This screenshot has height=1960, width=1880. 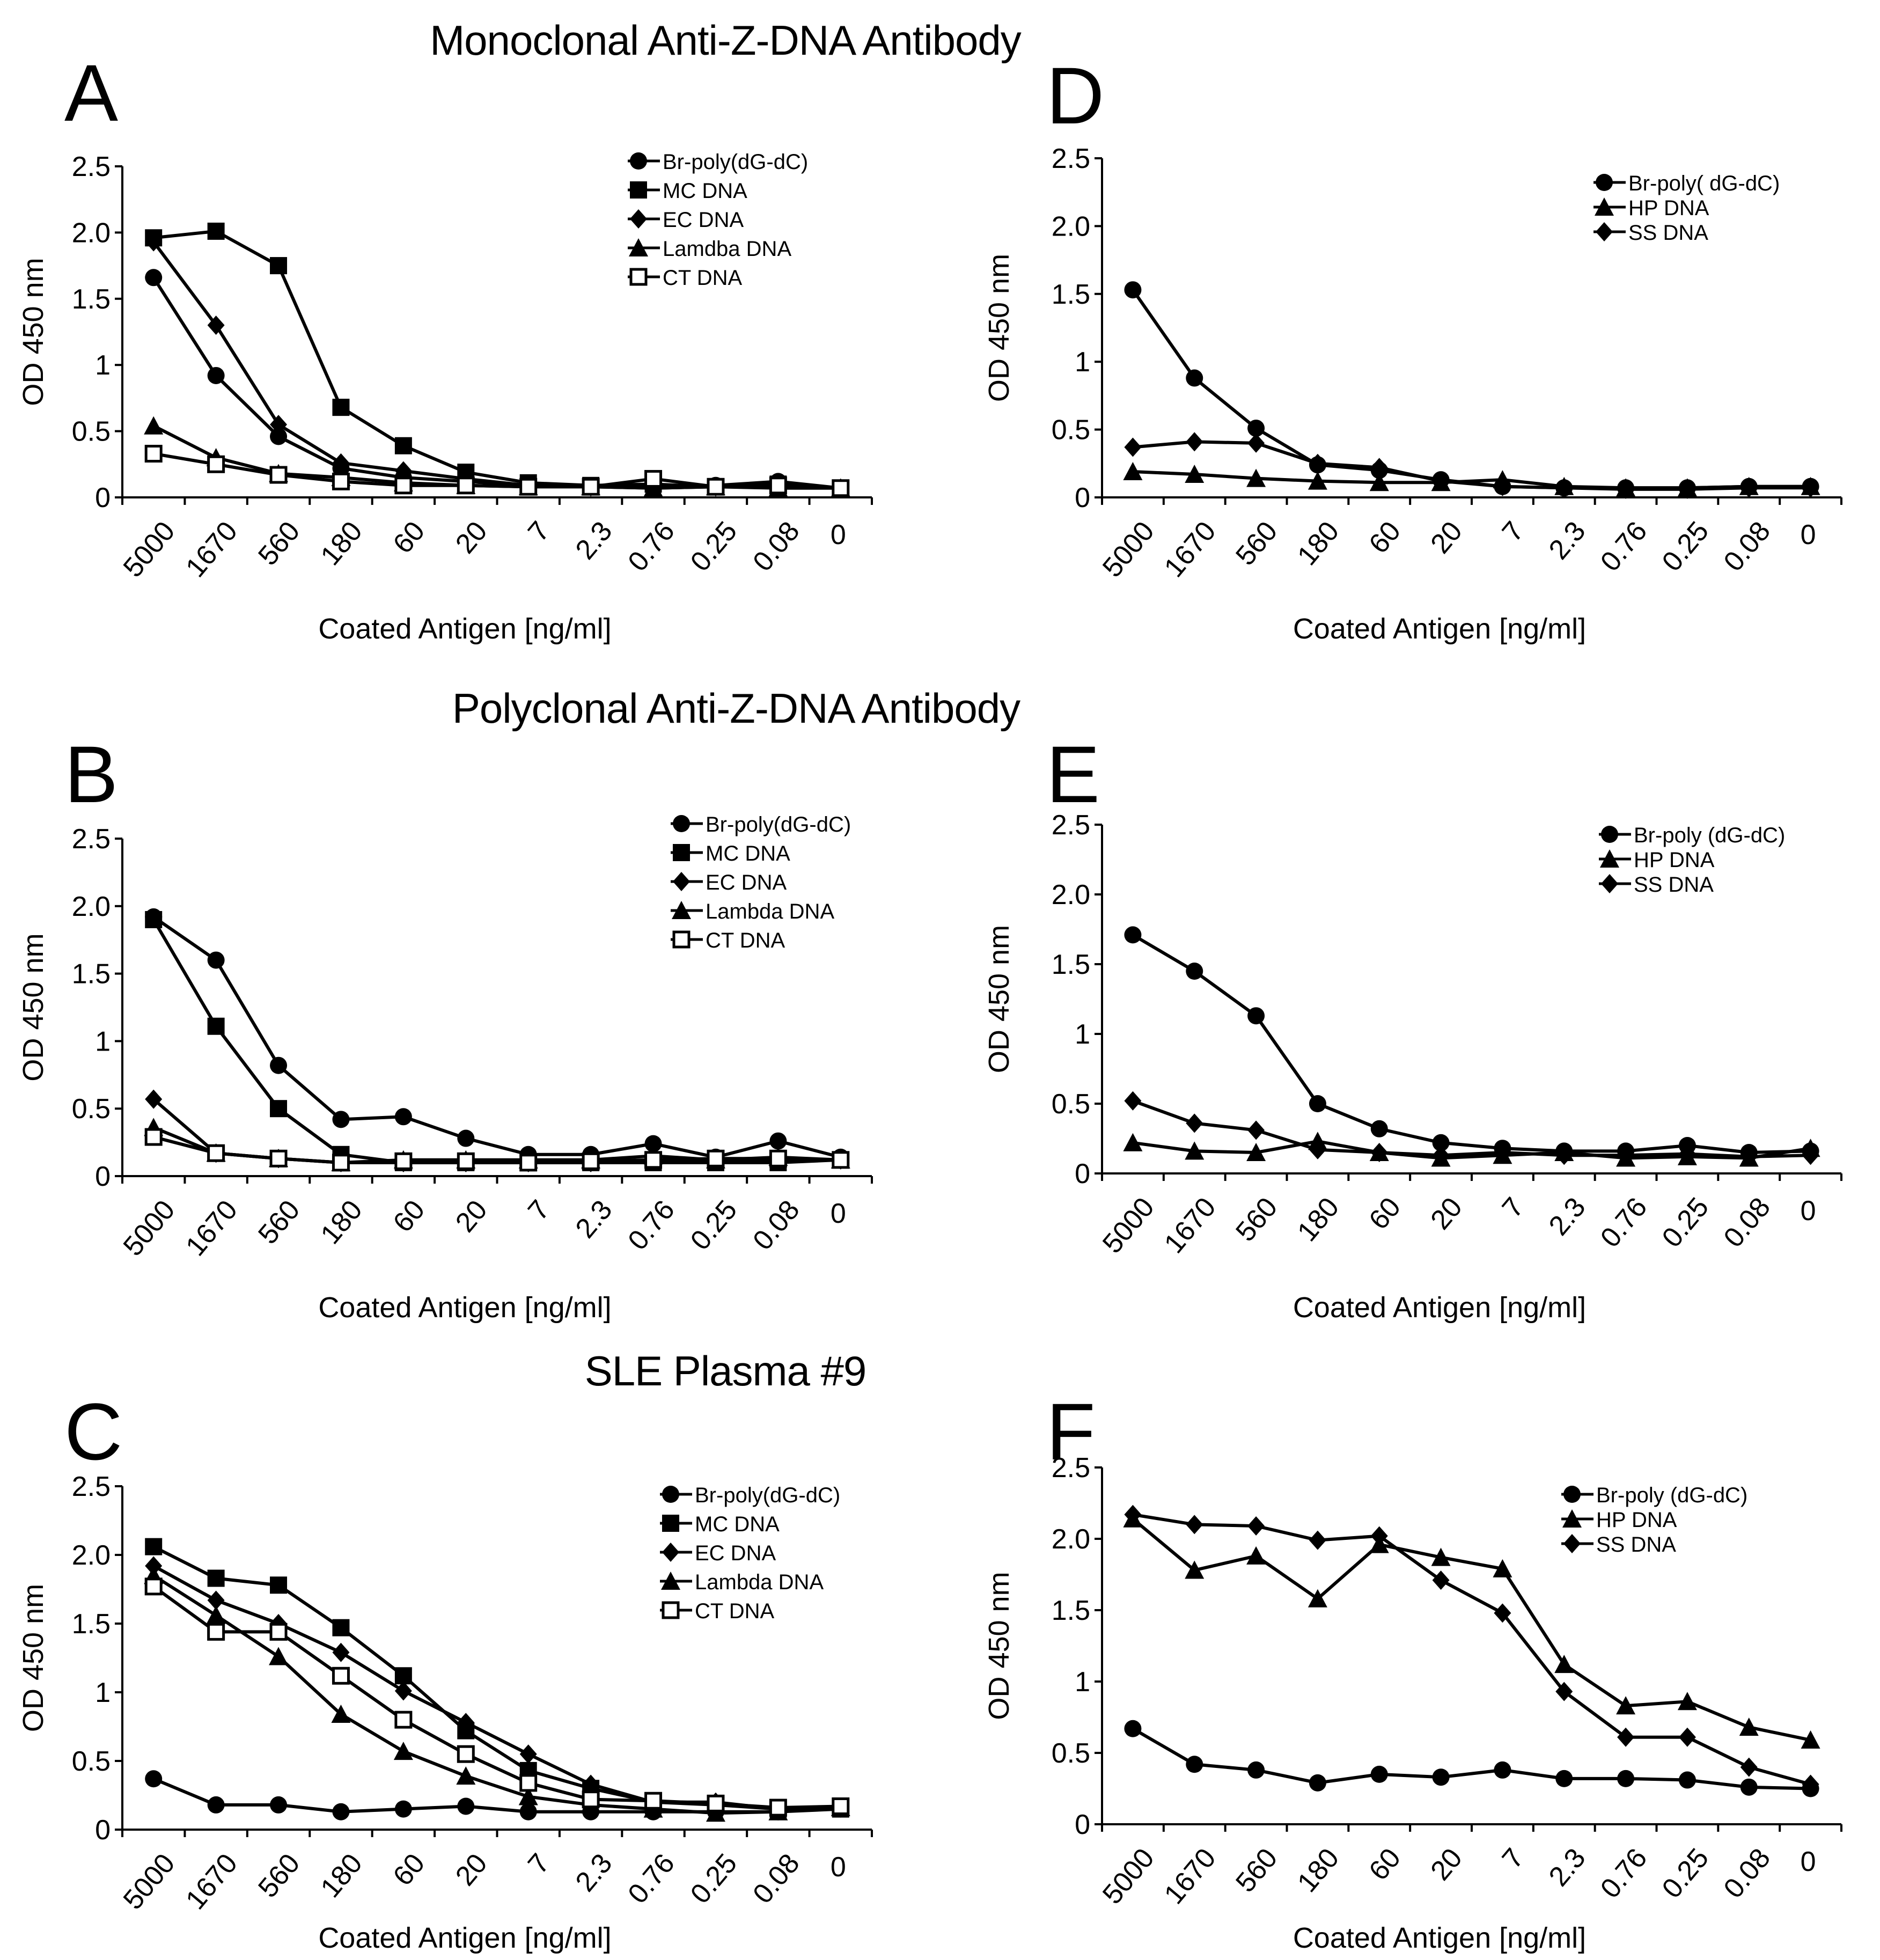 What do you see at coordinates (718, 162) in the screenshot?
I see `legend-item: Br-poly(dG-dC)` at bounding box center [718, 162].